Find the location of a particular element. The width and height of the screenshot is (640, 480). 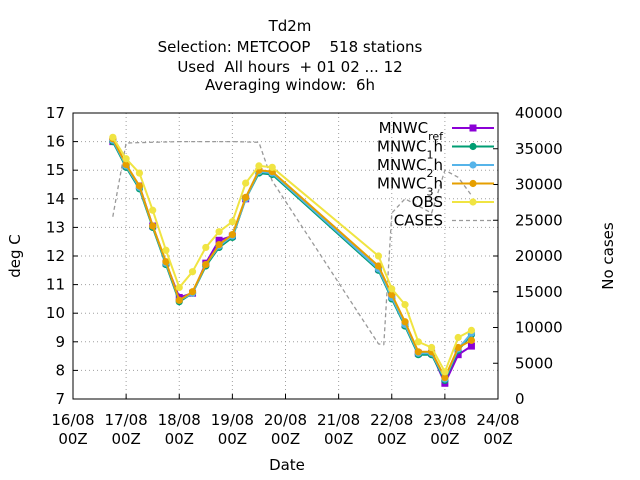

x-tick-label: 21/08 is located at coordinates (338, 420).